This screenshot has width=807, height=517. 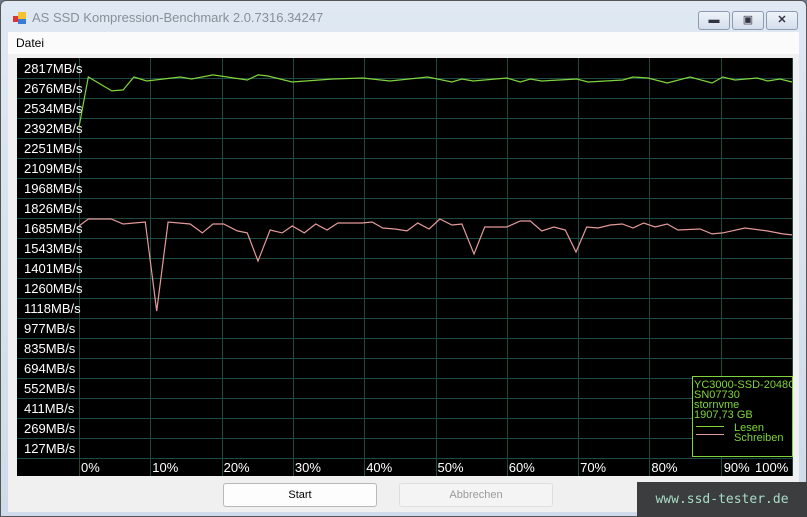 What do you see at coordinates (53, 108) in the screenshot?
I see `y-tick-label: 2534MB/s` at bounding box center [53, 108].